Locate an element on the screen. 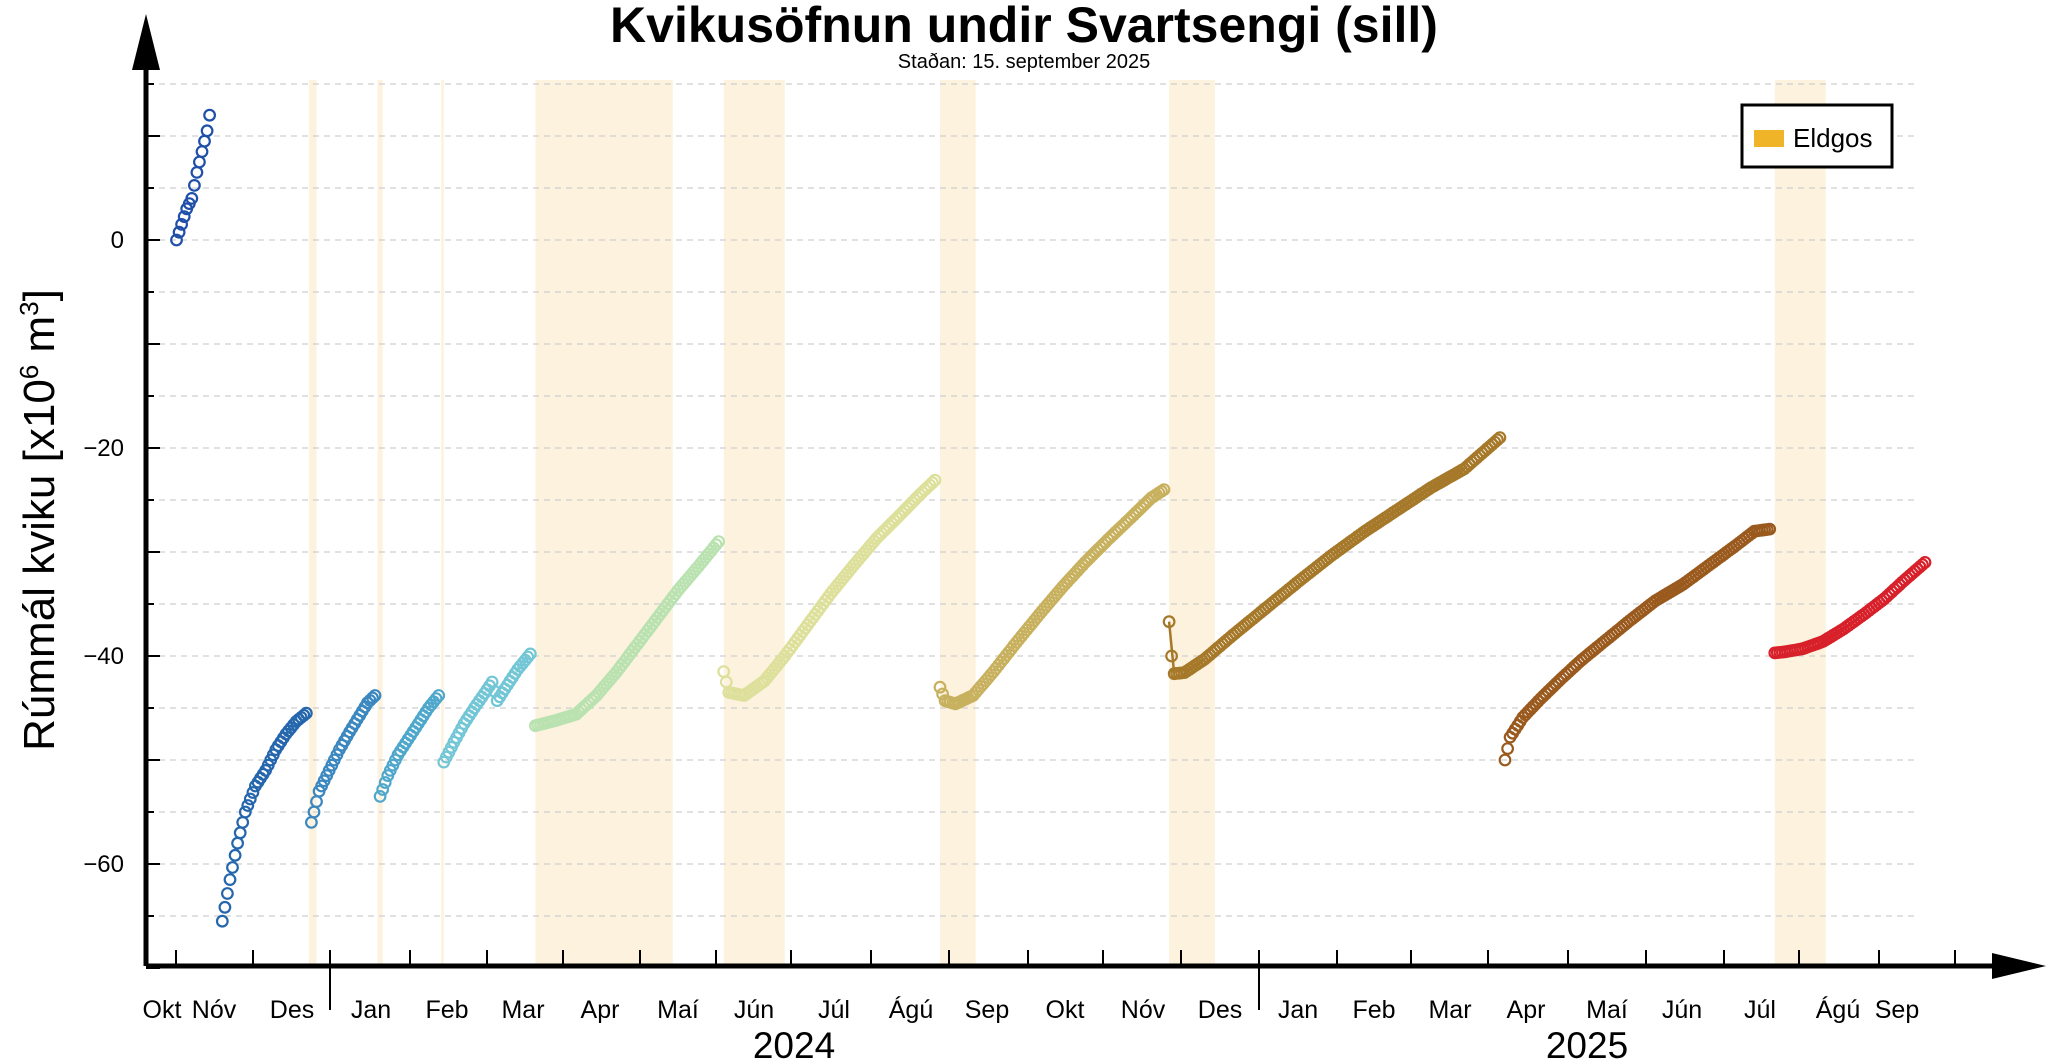 The image size is (2048, 1062). legend: Eldgos is located at coordinates (1817, 136).